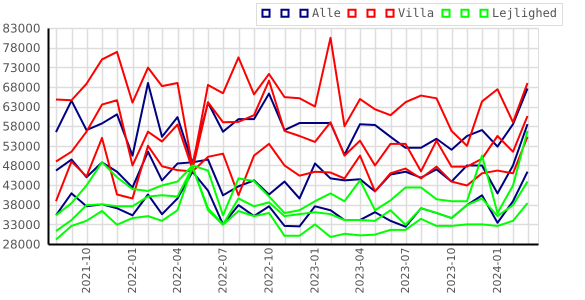 Image resolution: width=585 pixels, height=300 pixels. I want to click on y-tick-label: 73000, so click(21, 67).